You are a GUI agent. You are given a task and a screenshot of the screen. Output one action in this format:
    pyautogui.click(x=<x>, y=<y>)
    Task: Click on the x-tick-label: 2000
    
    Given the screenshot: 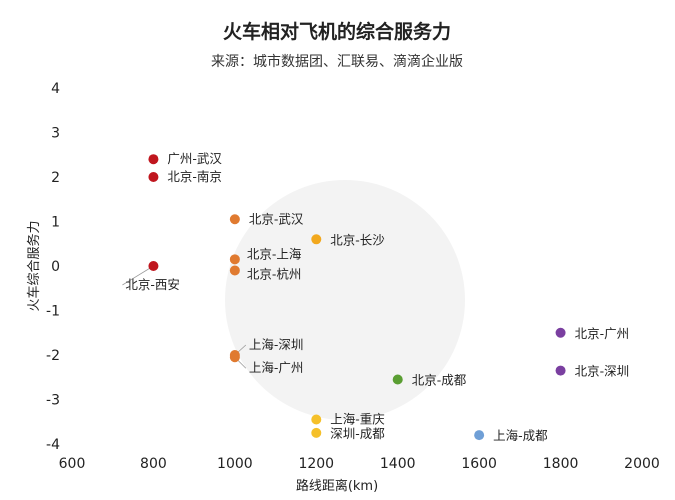 What is the action you would take?
    pyautogui.click(x=642, y=464)
    